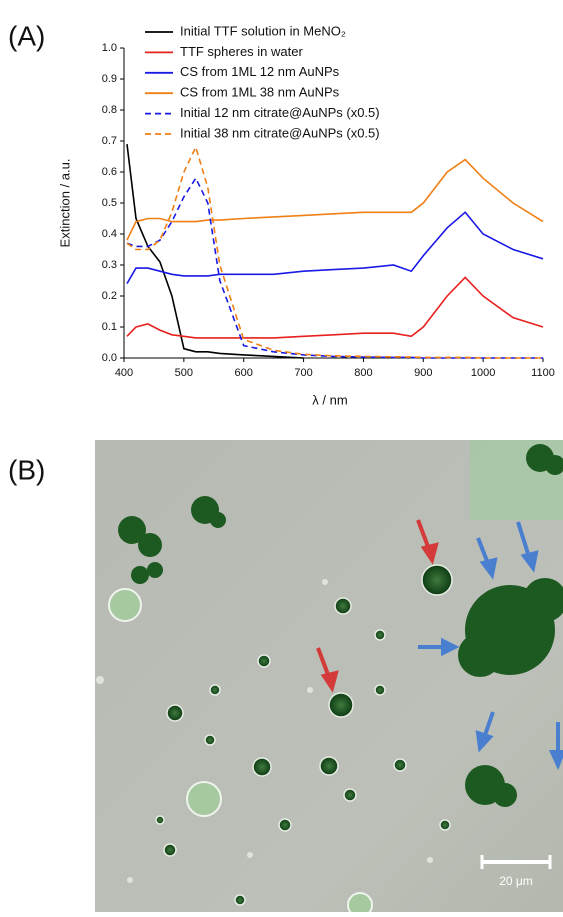 Image resolution: width=563 pixels, height=917 pixels. I want to click on legend-label: CS from 1ML 38 nm AuNPs, so click(260, 92).